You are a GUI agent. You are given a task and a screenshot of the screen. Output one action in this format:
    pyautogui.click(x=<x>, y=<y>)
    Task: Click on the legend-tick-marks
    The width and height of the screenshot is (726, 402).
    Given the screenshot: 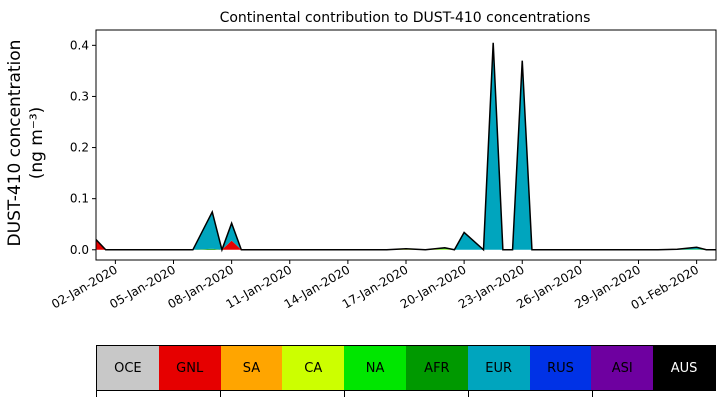 What is the action you would take?
    pyautogui.click(x=406, y=394)
    